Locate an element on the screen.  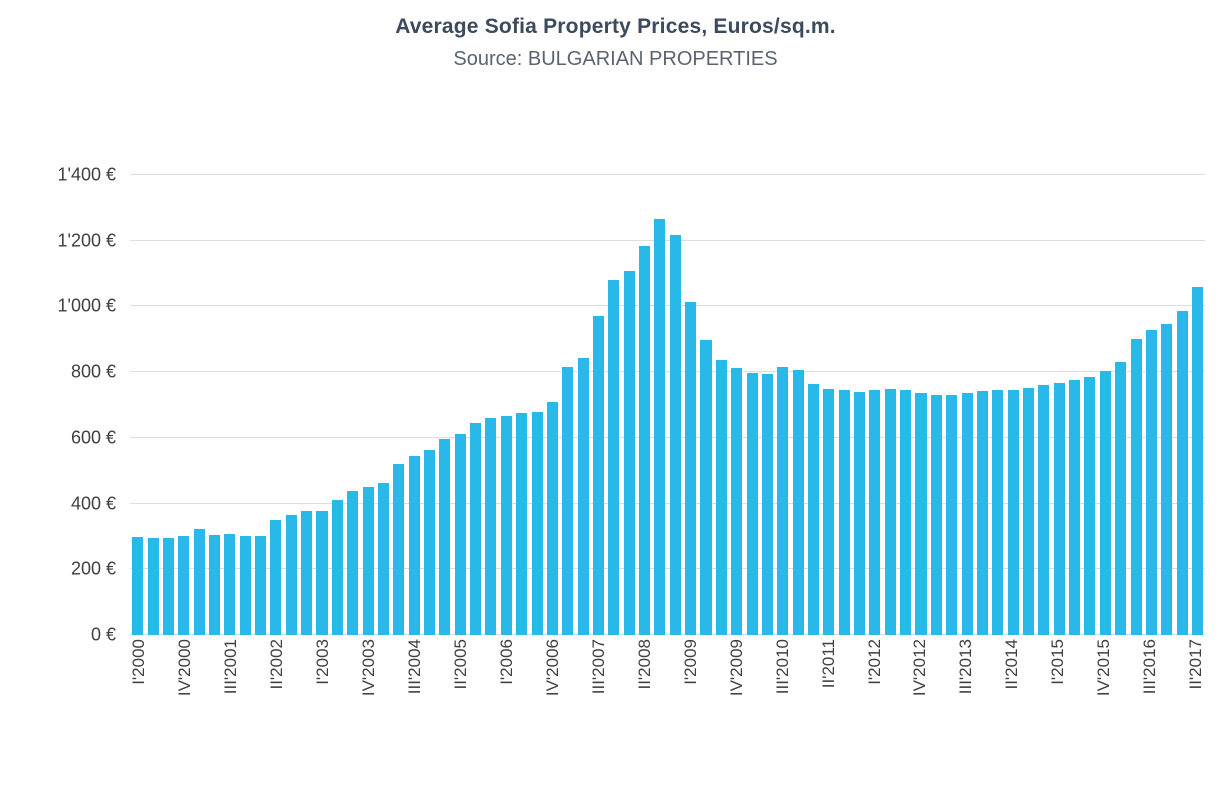
y-tick-label: 400 € is located at coordinates (93, 503).